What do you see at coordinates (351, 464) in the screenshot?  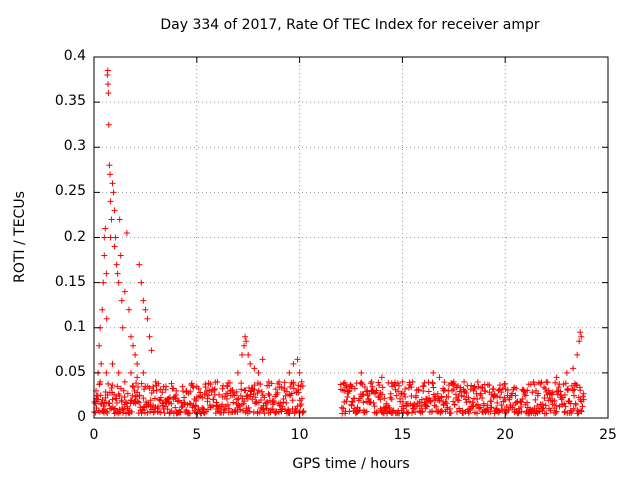 I see `x-axis-label: GPS time / hours` at bounding box center [351, 464].